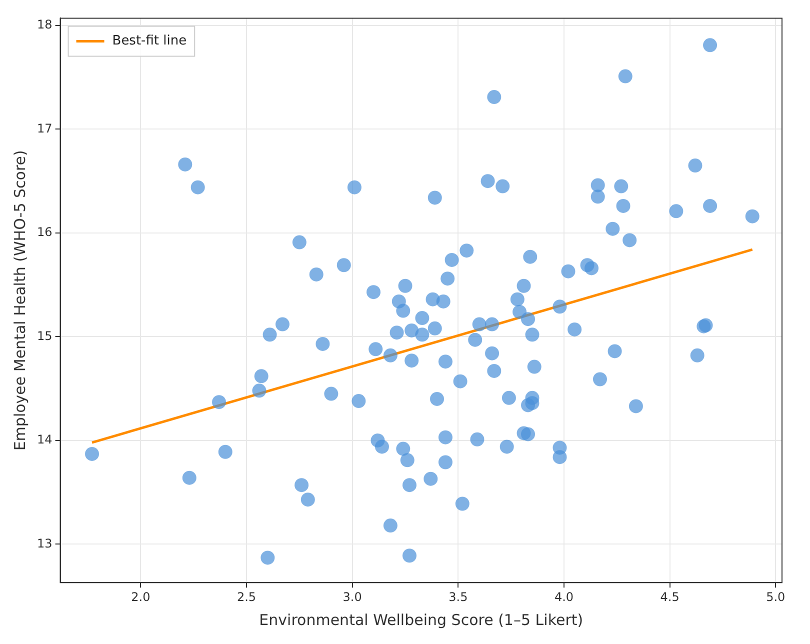 The image size is (810, 644). What do you see at coordinates (44, 335) in the screenshot?
I see `y-tick-label: 15` at bounding box center [44, 335].